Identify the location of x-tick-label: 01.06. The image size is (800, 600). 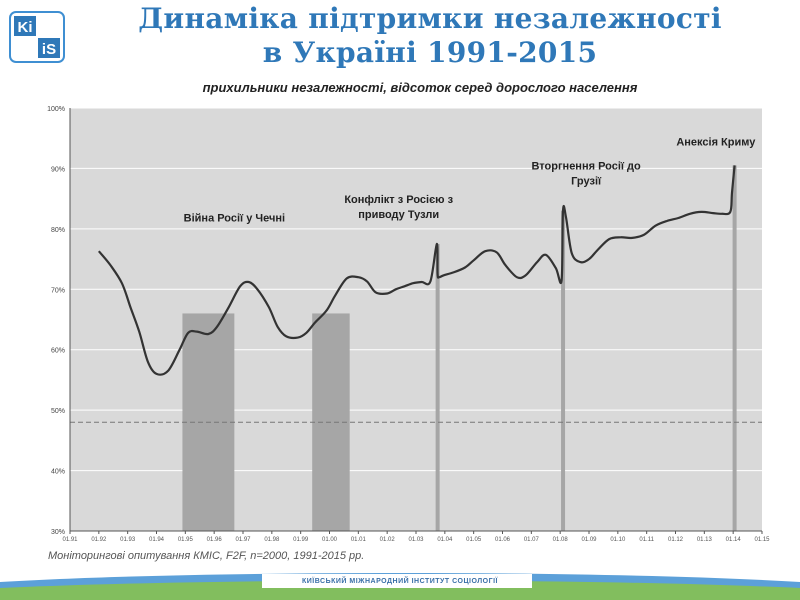
(503, 540).